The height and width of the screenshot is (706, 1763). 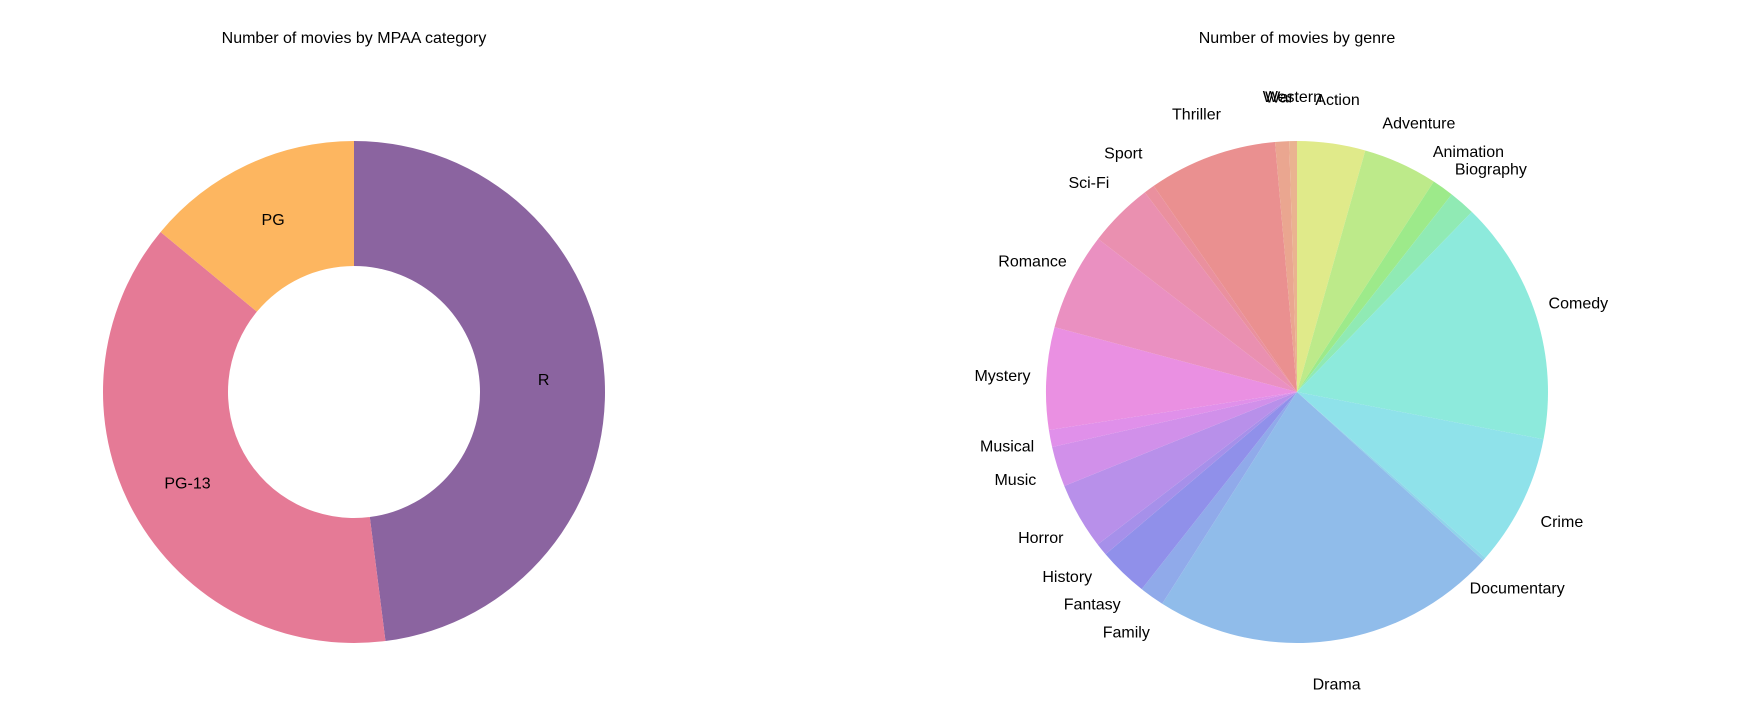 What do you see at coordinates (1032, 261) in the screenshot?
I see `genre-label-romance: Romance` at bounding box center [1032, 261].